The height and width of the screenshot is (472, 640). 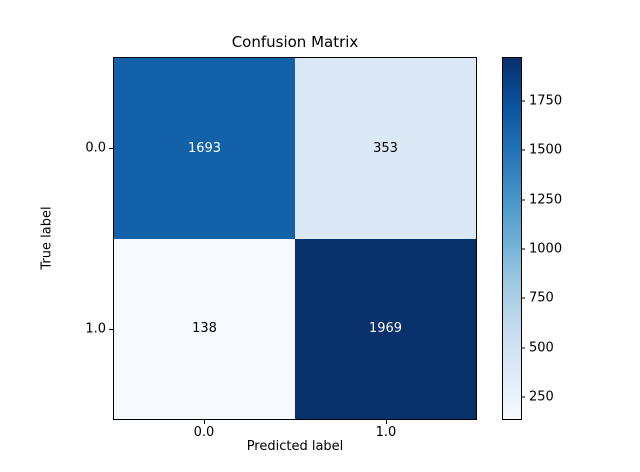 What do you see at coordinates (541, 298) in the screenshot?
I see `colorbar-tick-label: 750` at bounding box center [541, 298].